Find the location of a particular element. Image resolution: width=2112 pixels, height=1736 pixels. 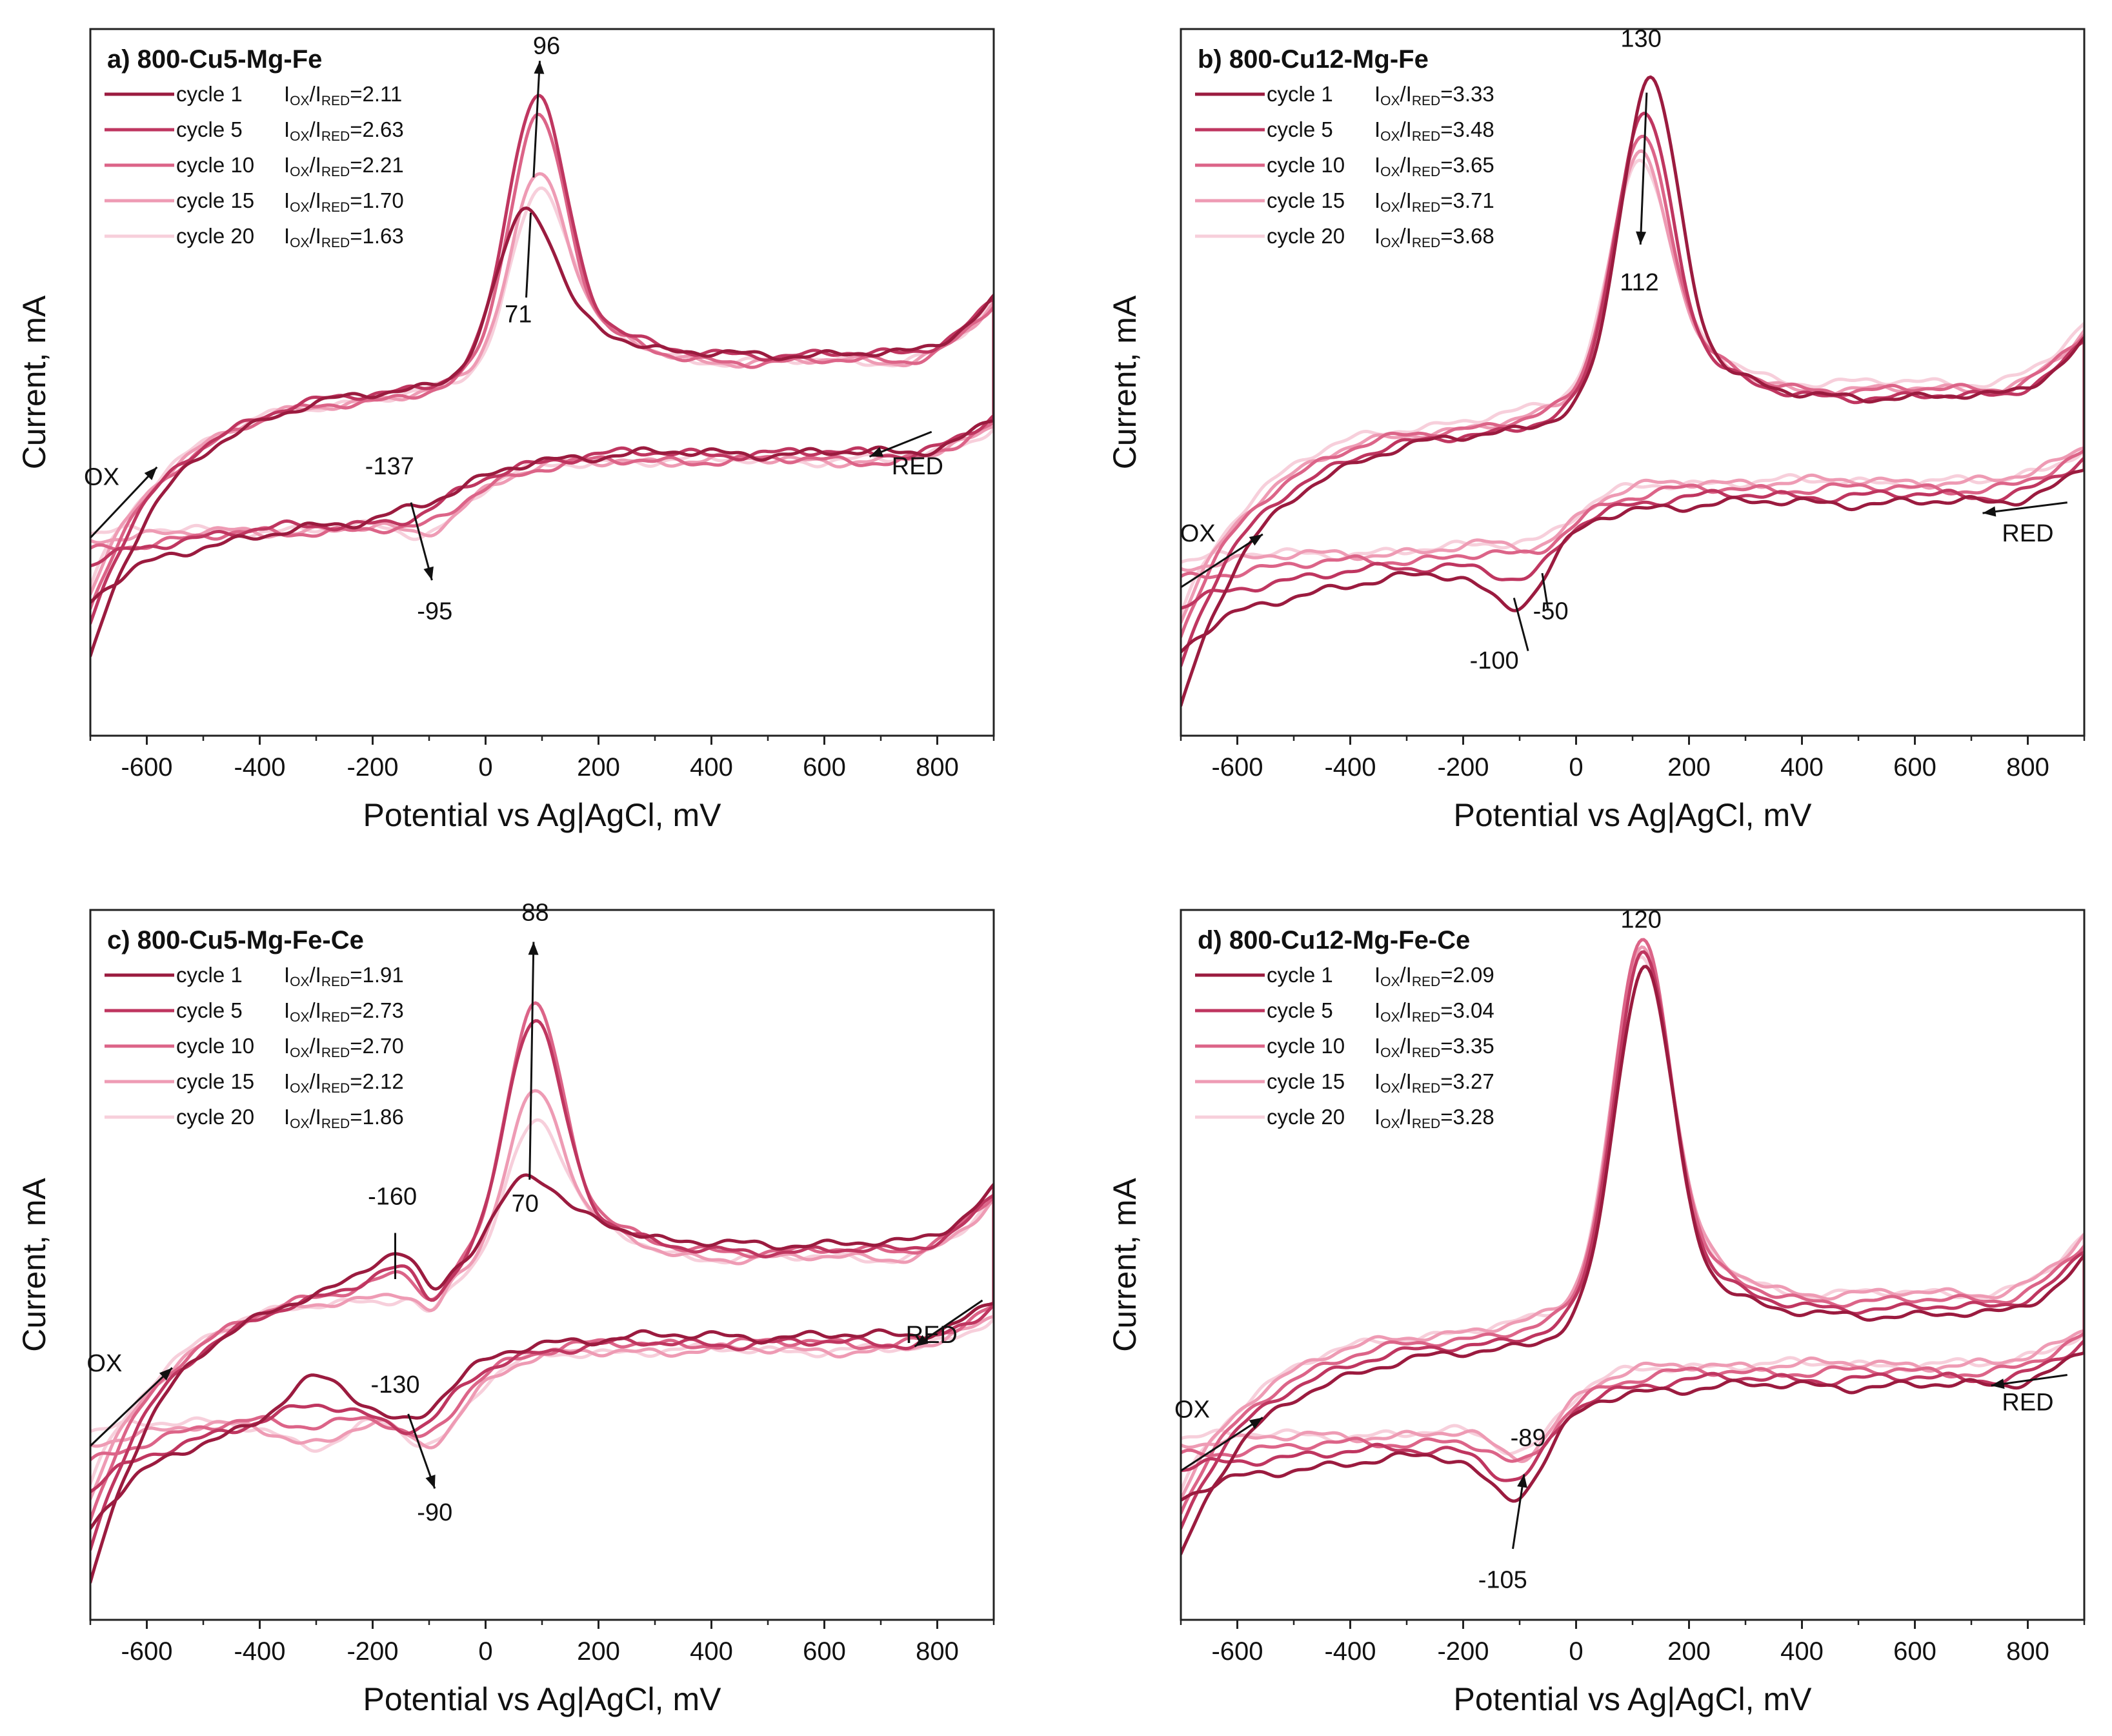

legend-ratio: IOX/IRED=1.91 is located at coordinates (344, 976).